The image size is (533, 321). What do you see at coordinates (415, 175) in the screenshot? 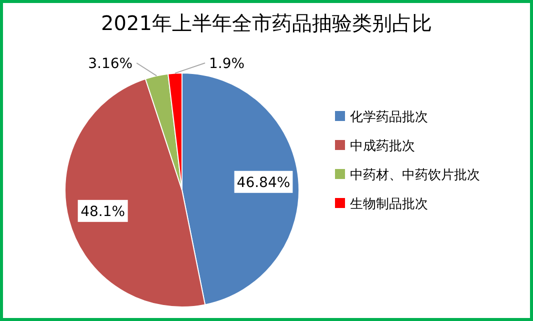
I see `legend-label: 中药材、中药饮片批次` at bounding box center [415, 175].